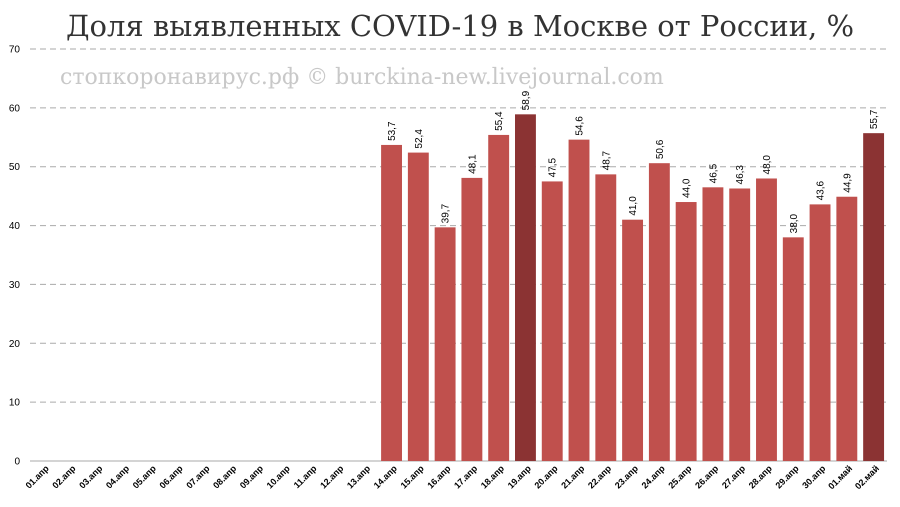  I want to click on value-label: 55,4, so click(499, 121).